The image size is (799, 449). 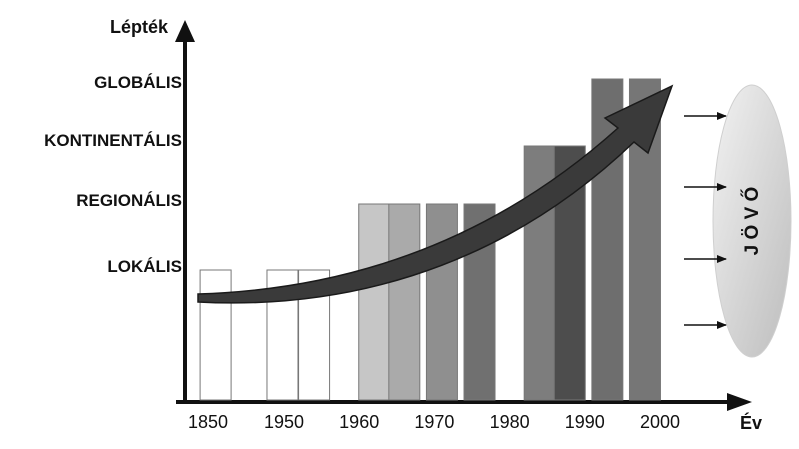 What do you see at coordinates (510, 422) in the screenshot?
I see `x-tick-label: 1980` at bounding box center [510, 422].